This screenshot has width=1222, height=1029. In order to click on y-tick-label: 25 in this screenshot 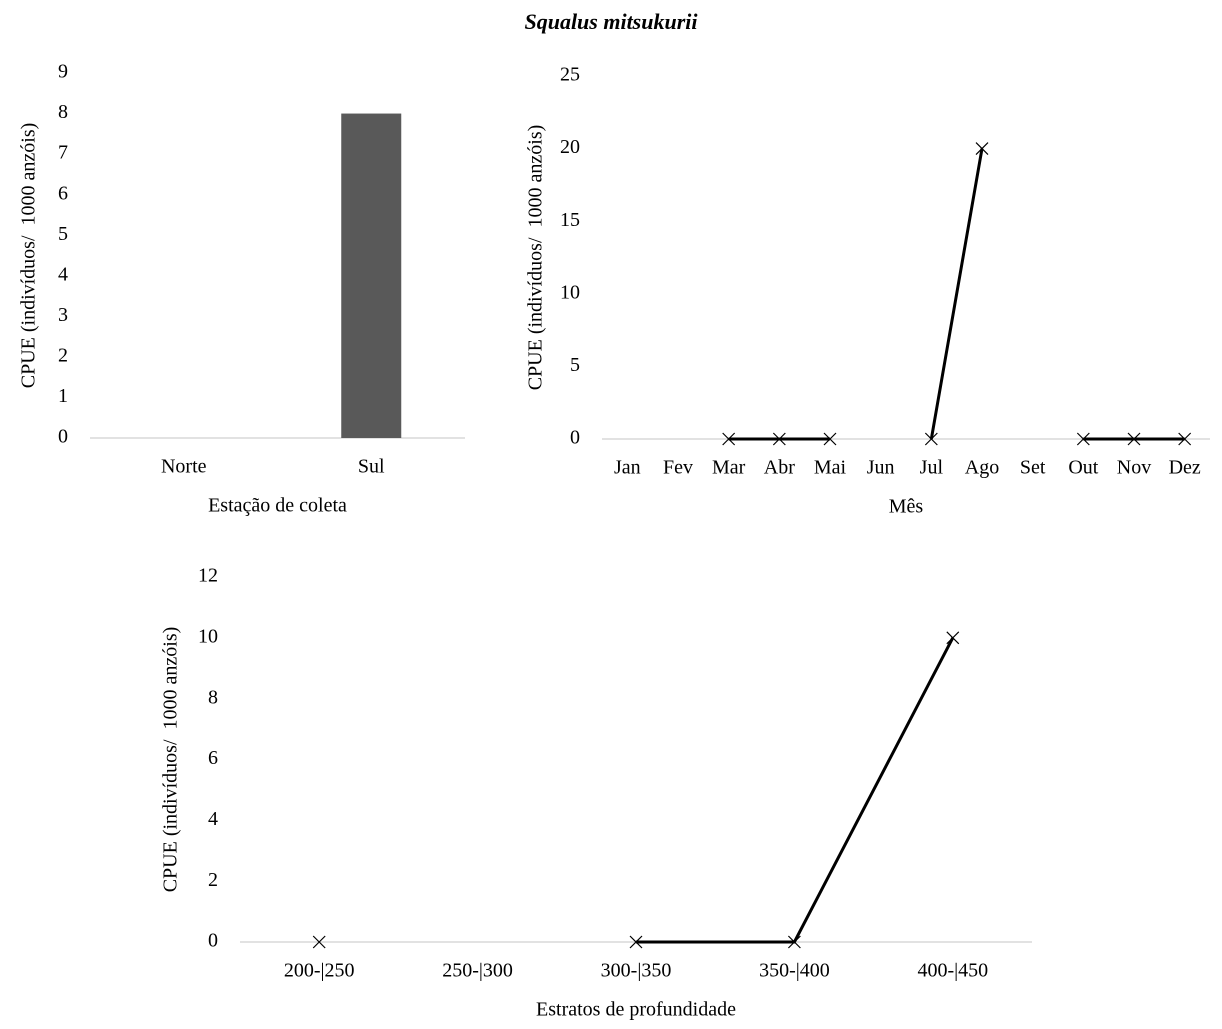, I will do `click(570, 75)`.